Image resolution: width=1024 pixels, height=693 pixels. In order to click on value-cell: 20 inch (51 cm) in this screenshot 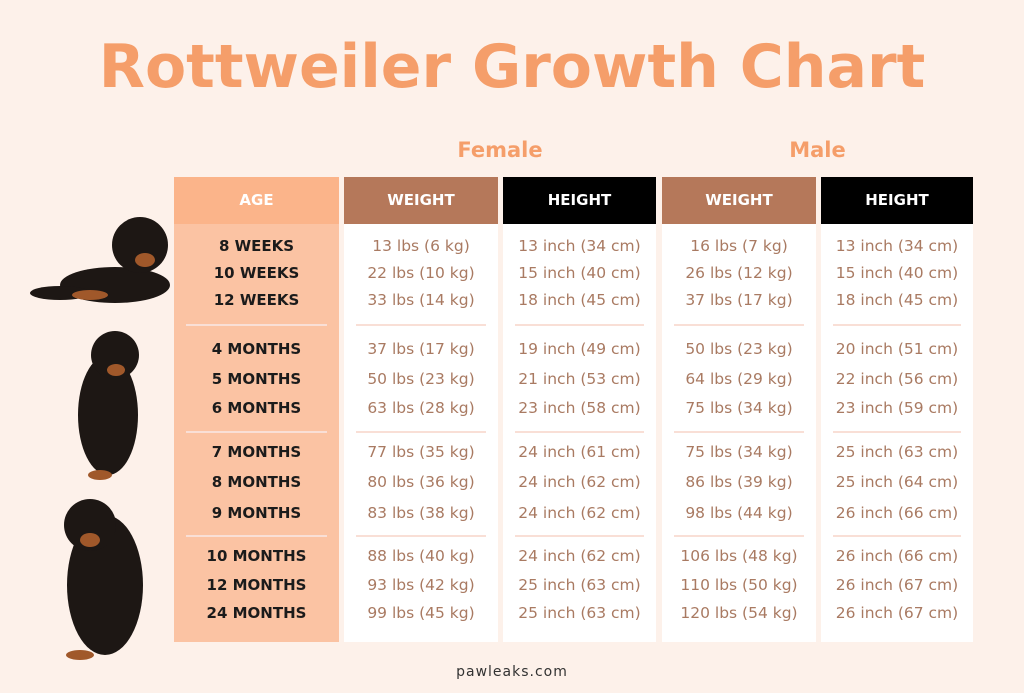, I will do `click(897, 349)`.